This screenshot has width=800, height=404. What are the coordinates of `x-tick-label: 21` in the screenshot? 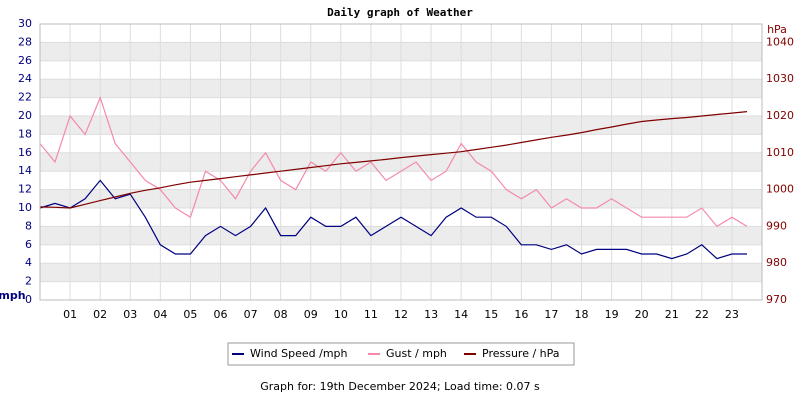 It's located at (672, 314).